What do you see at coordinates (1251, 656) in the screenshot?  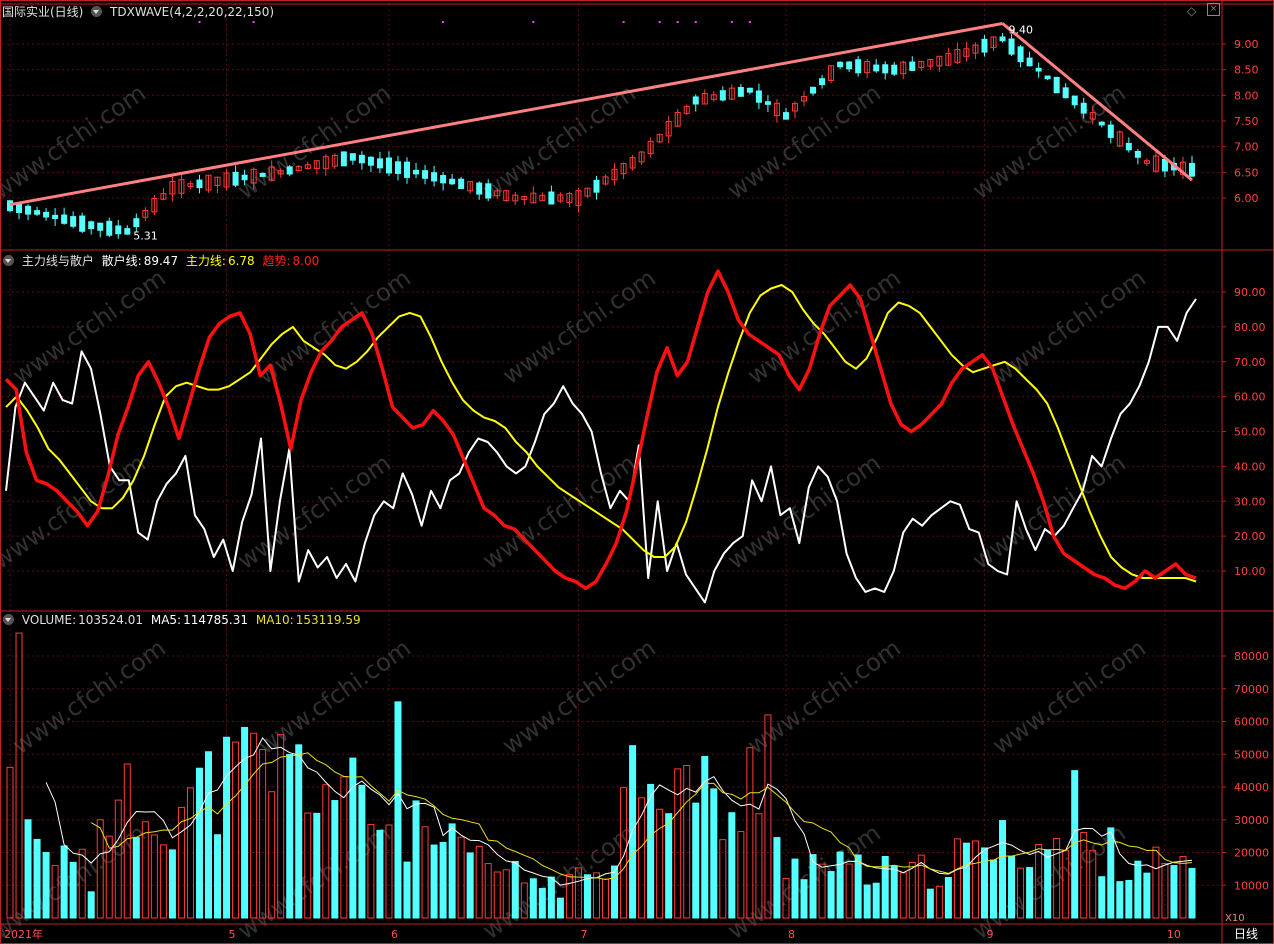 I see `volume-tick-label: 80000` at bounding box center [1251, 656].